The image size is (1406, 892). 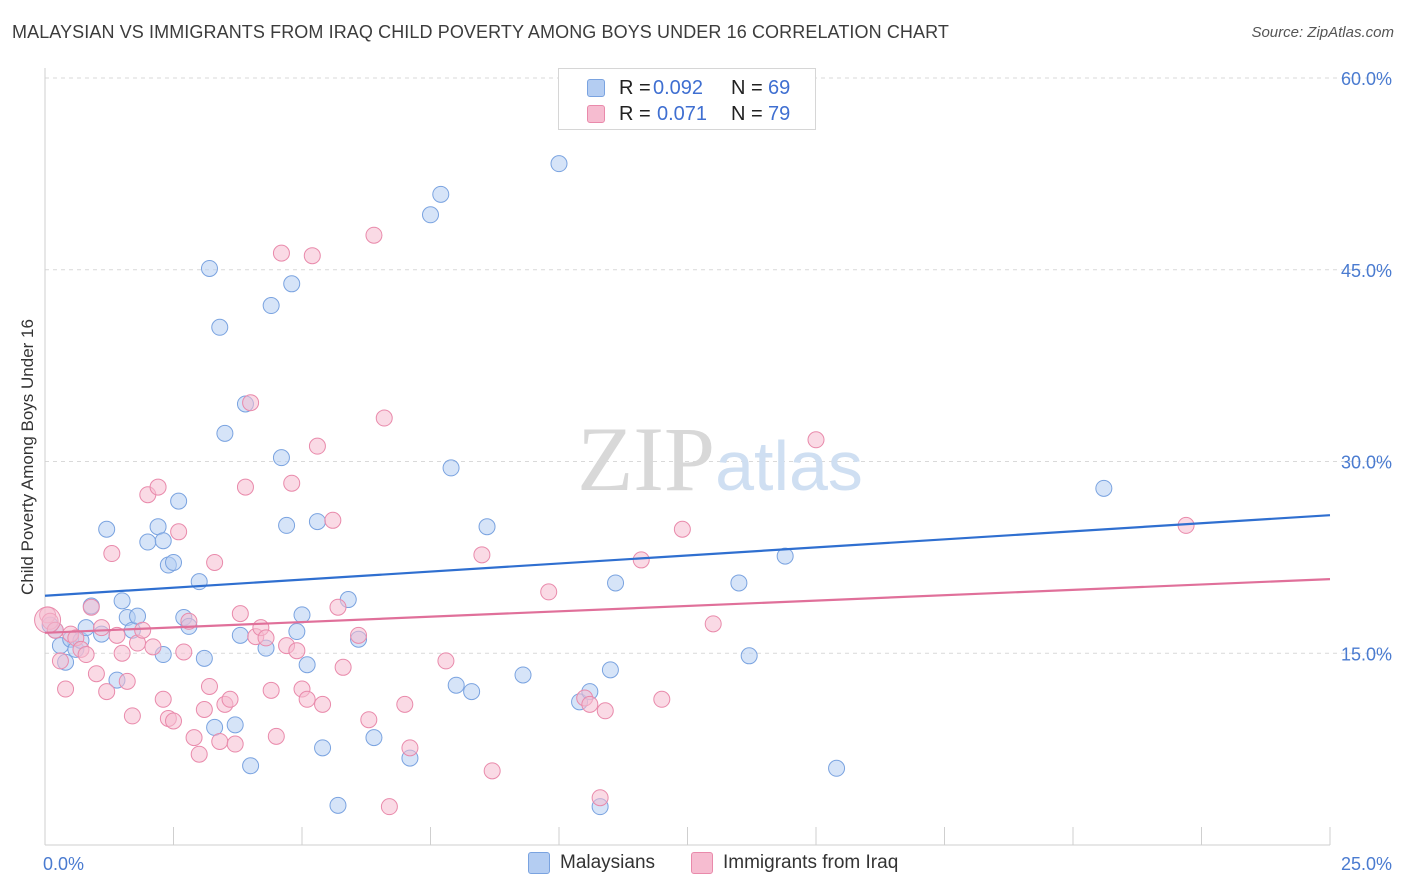 What do you see at coordinates (596, 88) in the screenshot?
I see `legend-swatch-blue` at bounding box center [596, 88].